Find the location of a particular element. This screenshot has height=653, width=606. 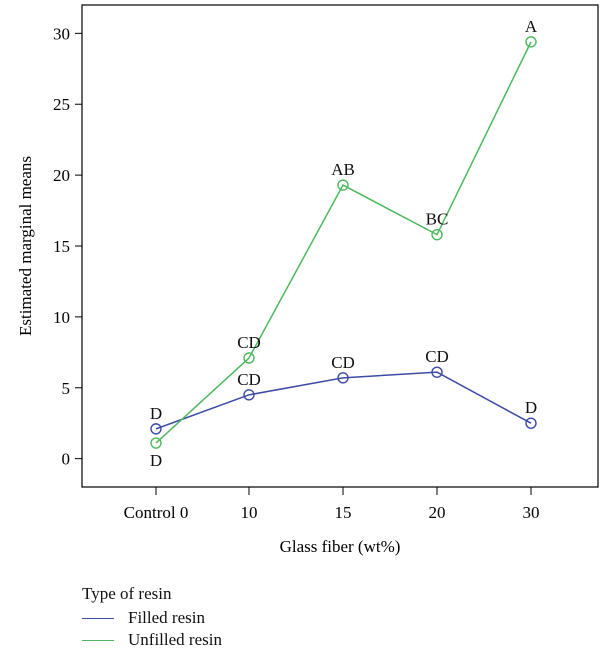

y-tick-label: 30 is located at coordinates (61, 33).